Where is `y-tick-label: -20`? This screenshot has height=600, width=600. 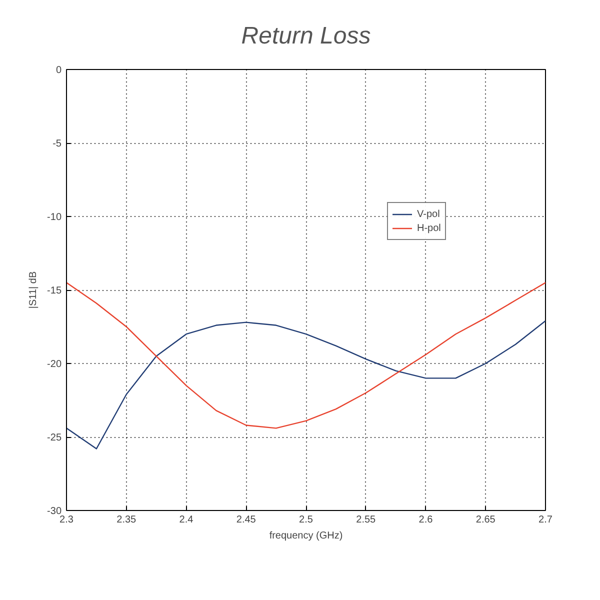 y-tick-label: -20 is located at coordinates (54, 364).